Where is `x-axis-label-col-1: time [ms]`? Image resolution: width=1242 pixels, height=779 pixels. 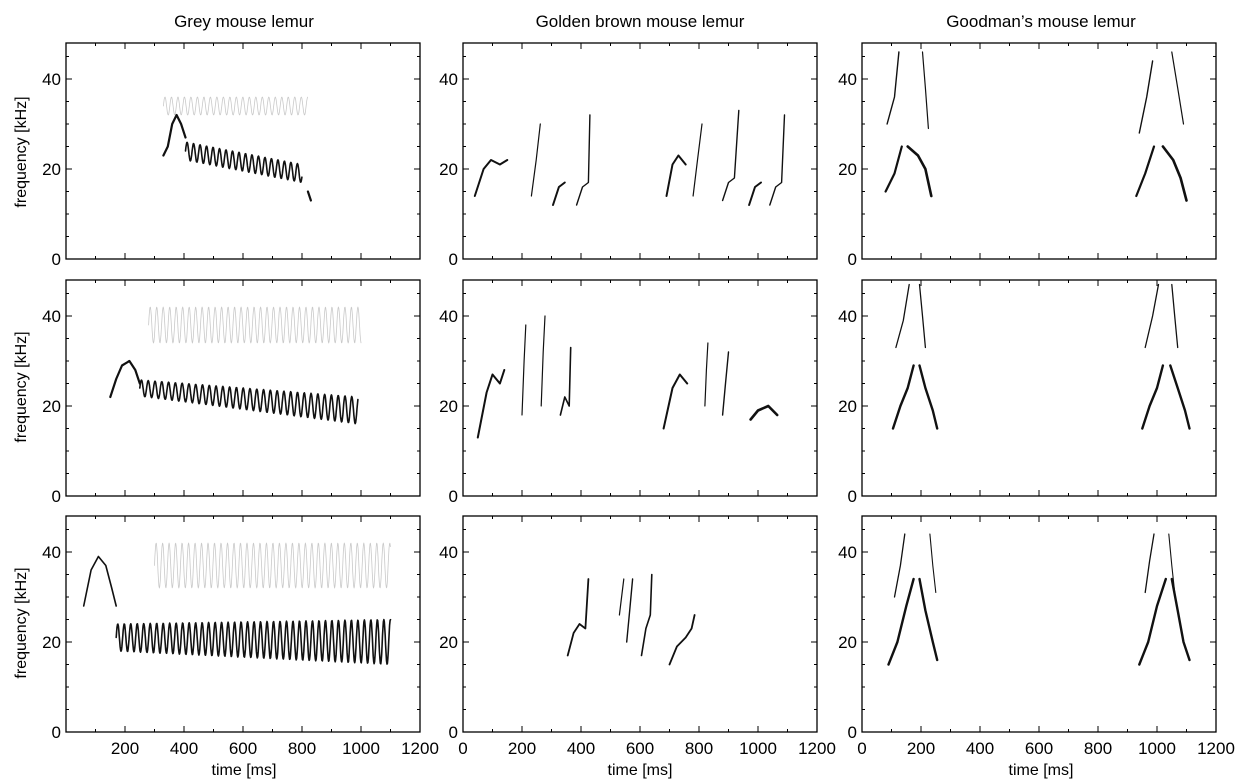
x-axis-label-col-1: time [ms] is located at coordinates (244, 770).